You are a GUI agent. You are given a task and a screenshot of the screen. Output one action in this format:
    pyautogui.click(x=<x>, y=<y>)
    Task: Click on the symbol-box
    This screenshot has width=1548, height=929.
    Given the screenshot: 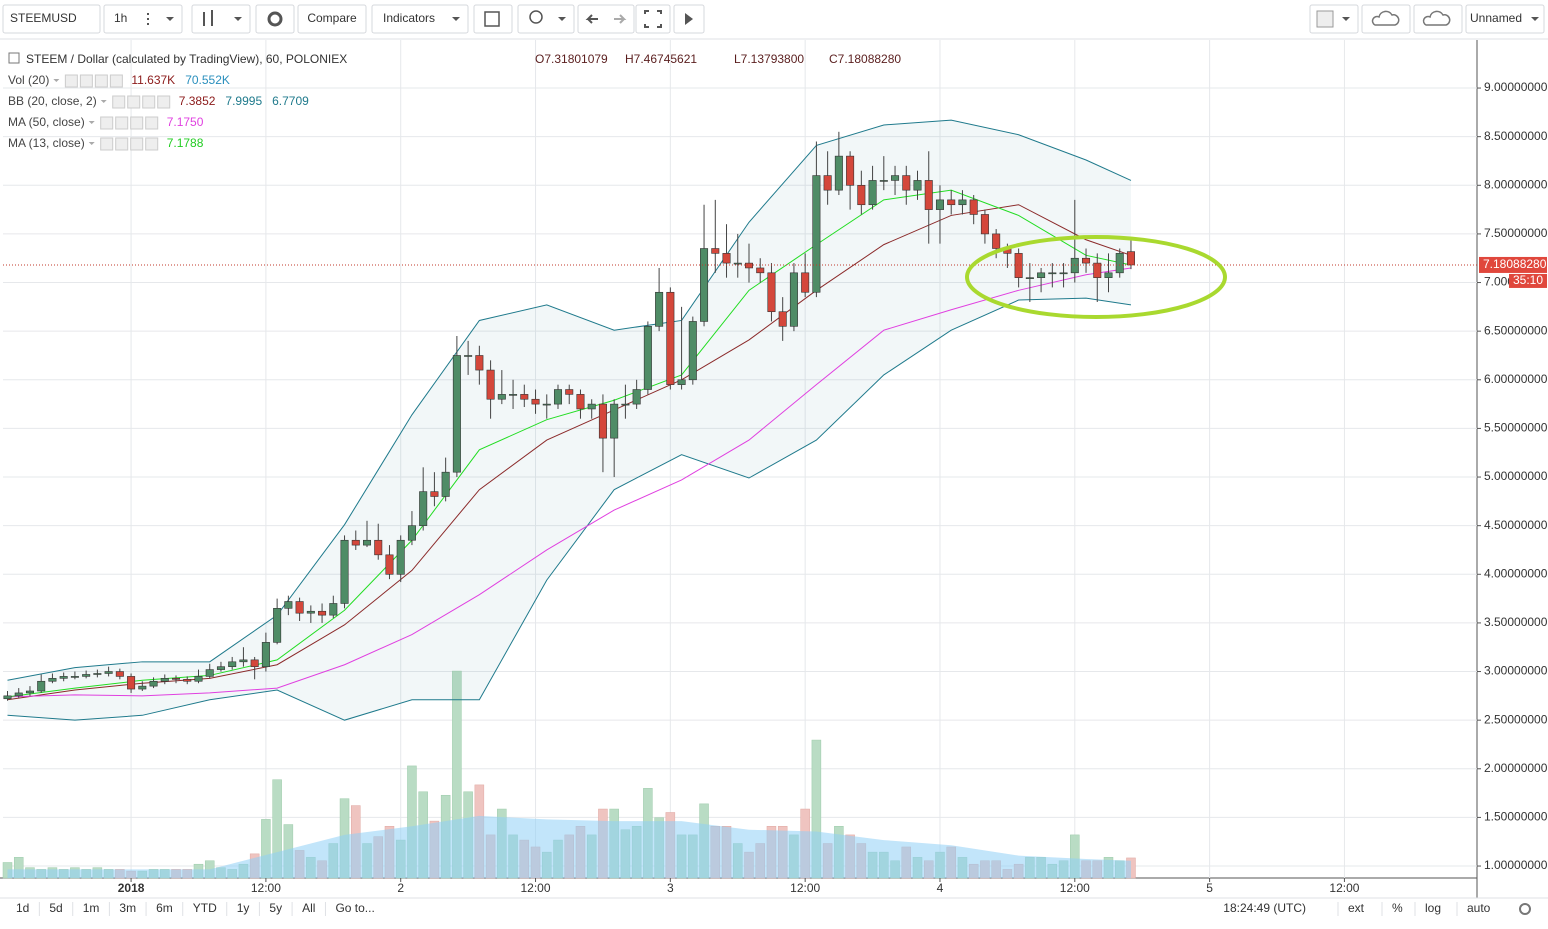 What is the action you would take?
    pyautogui.click(x=51, y=19)
    